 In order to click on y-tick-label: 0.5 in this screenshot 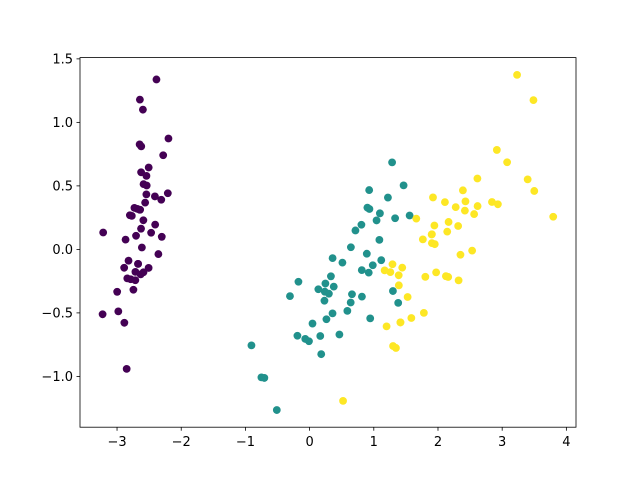, I will do `click(62, 186)`.